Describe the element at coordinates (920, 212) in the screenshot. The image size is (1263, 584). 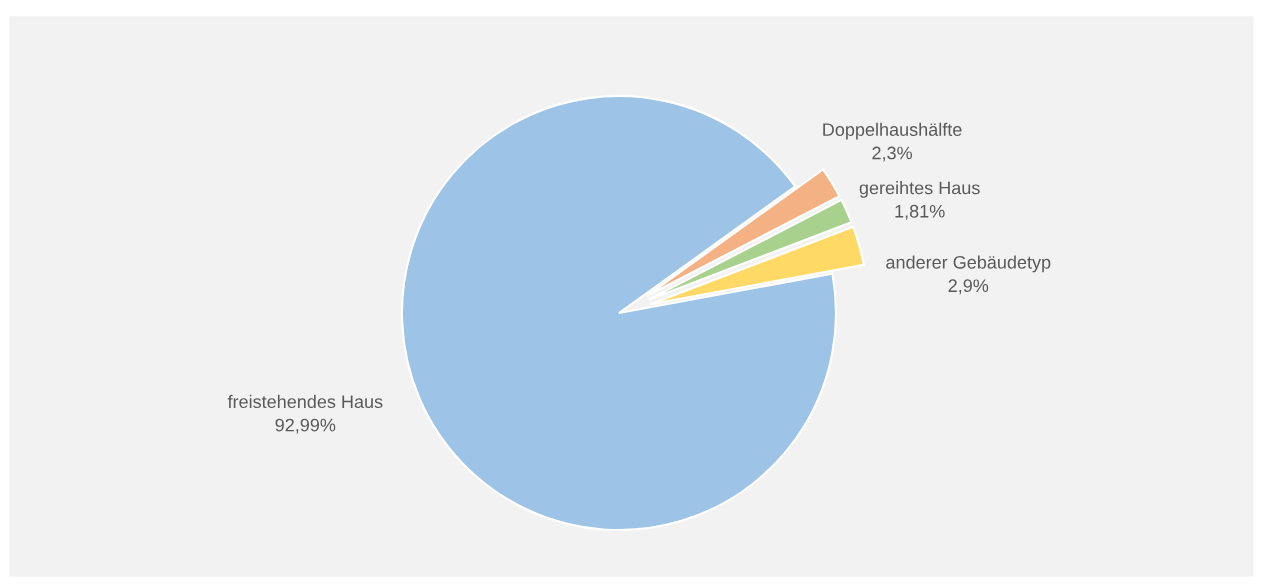
I see `data-label: 1,81%` at that location.